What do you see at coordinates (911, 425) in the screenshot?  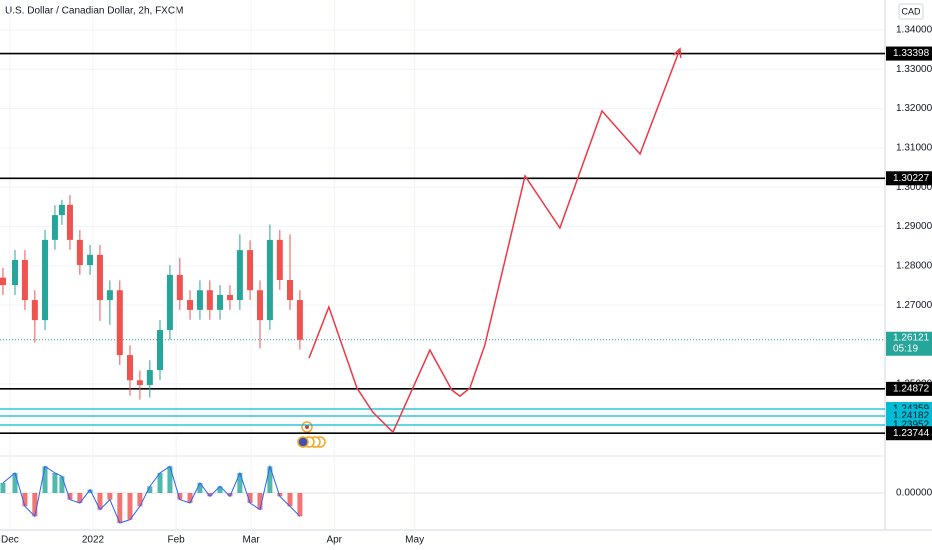 I see `level-label: 1.23952` at bounding box center [911, 425].